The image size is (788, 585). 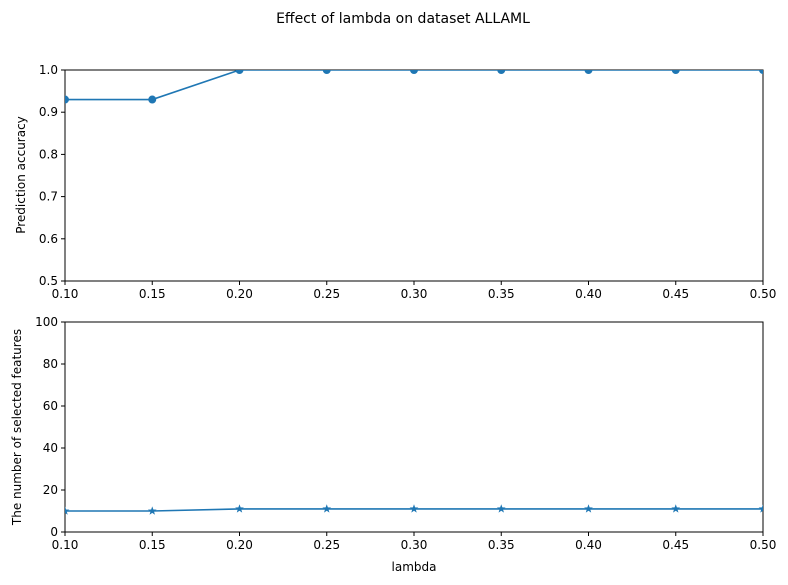 I want to click on accuracy-xtick-label: 0.50, so click(x=763, y=294).